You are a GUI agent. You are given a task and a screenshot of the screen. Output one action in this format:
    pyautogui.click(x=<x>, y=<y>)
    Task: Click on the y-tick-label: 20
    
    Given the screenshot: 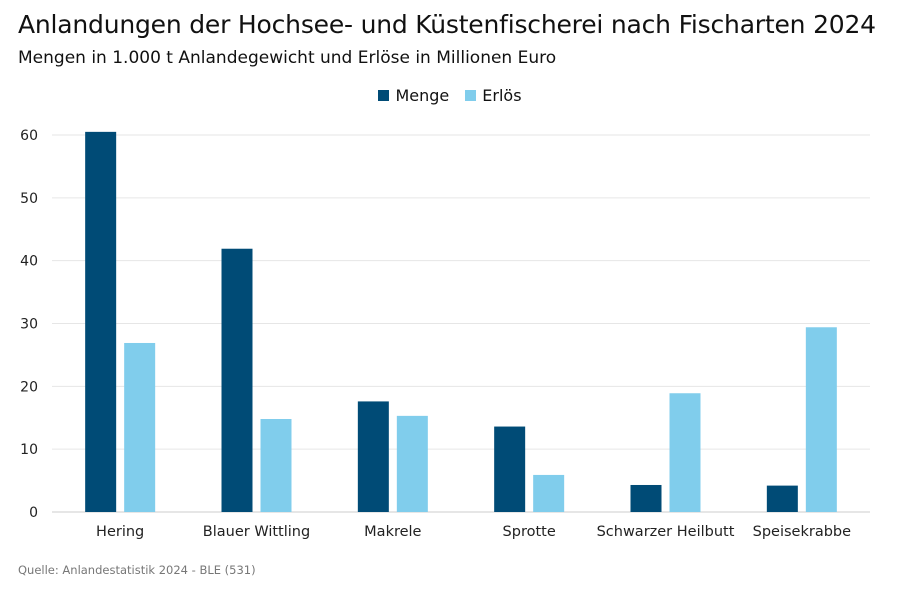 What is the action you would take?
    pyautogui.click(x=29, y=387)
    